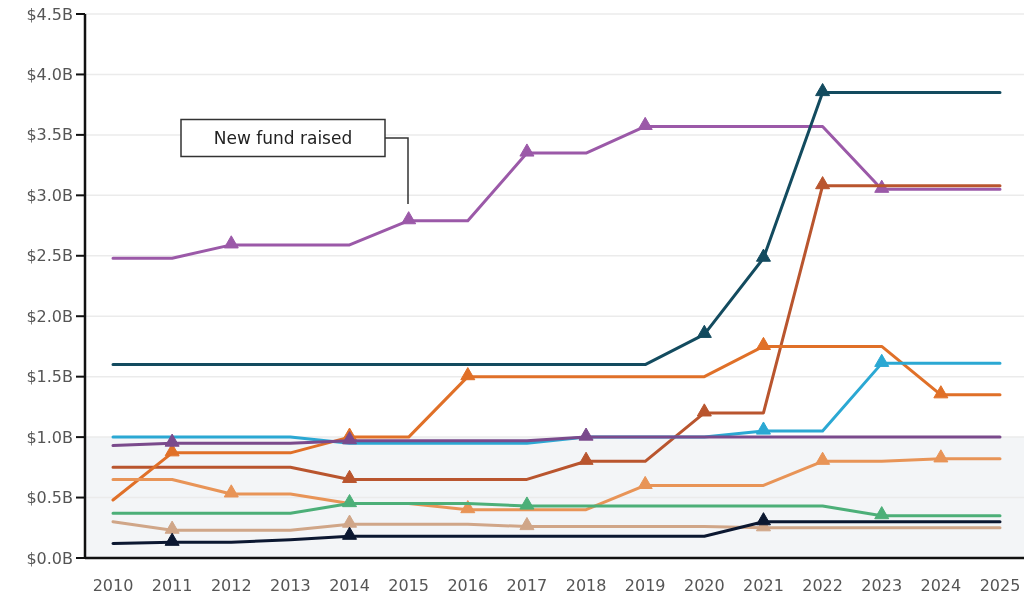  I want to click on y-tick-label: $2.0B, so click(49, 316).